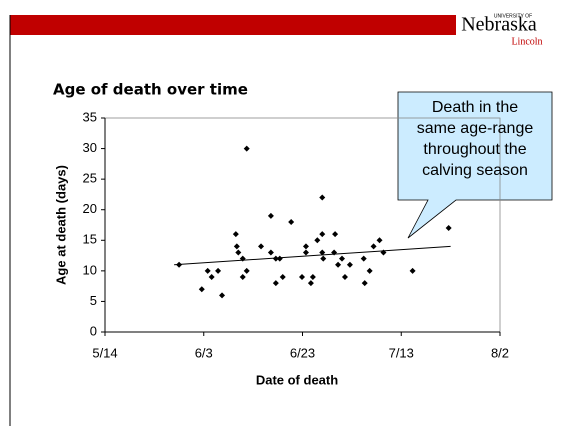  I want to click on callout, so click(475, 165).